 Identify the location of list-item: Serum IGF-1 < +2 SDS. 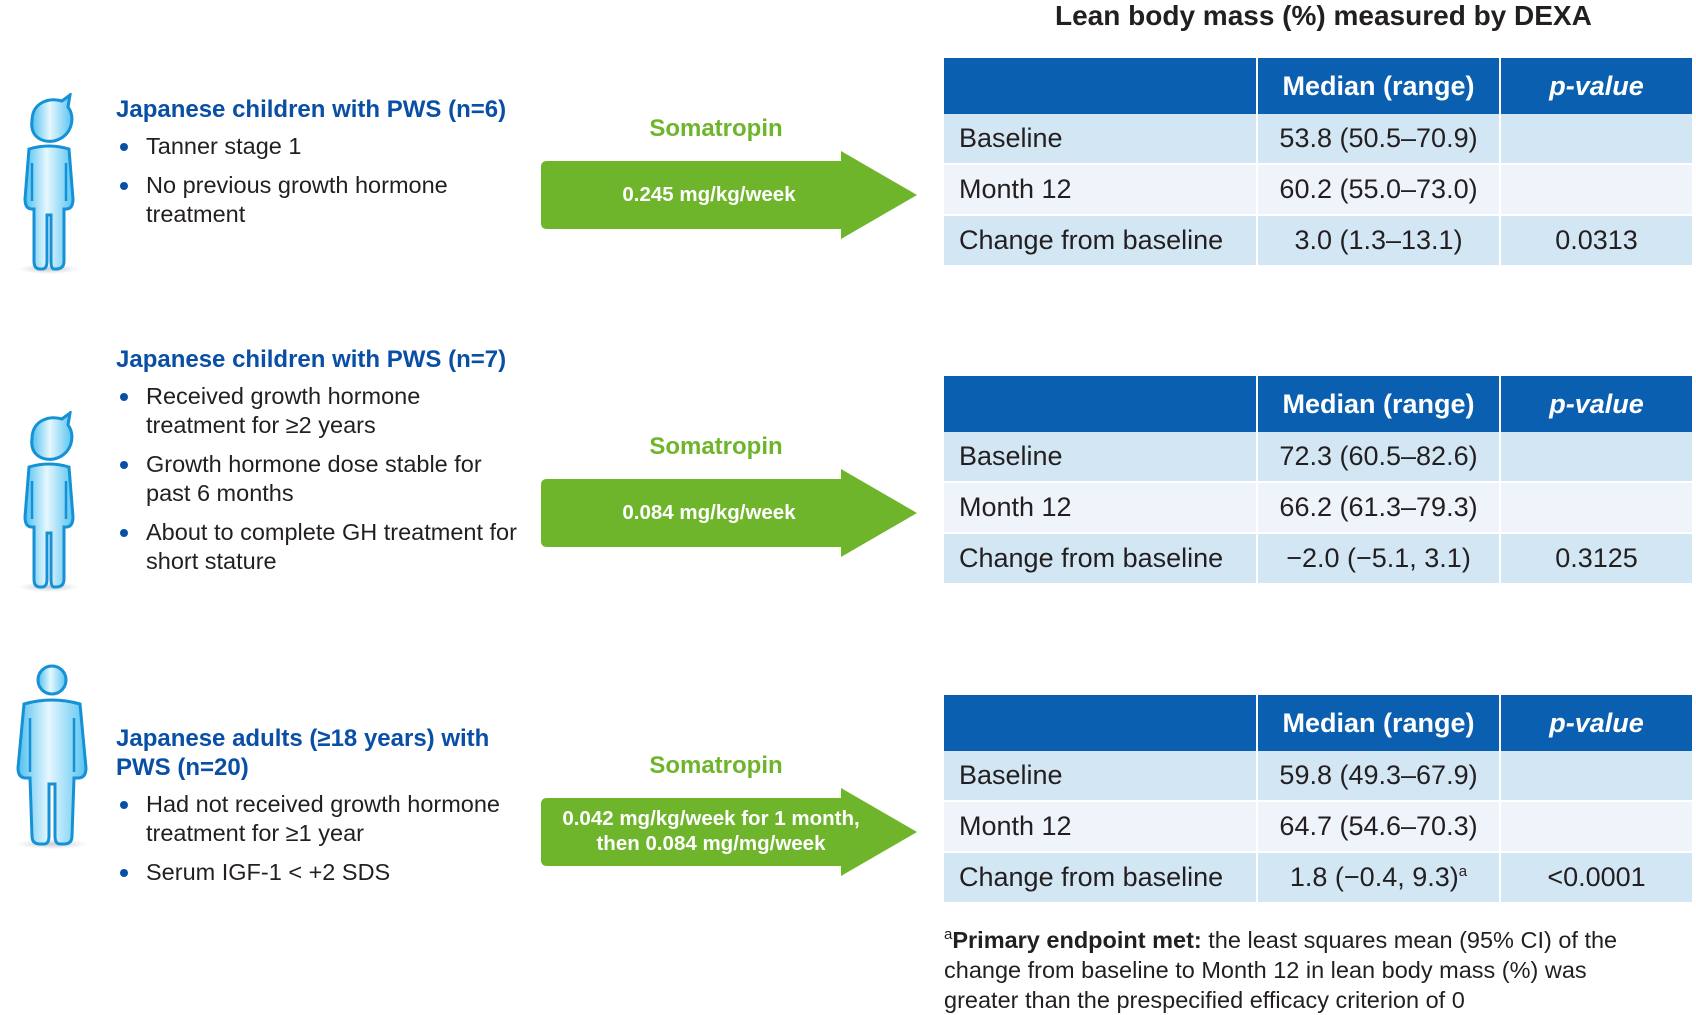
(326, 872).